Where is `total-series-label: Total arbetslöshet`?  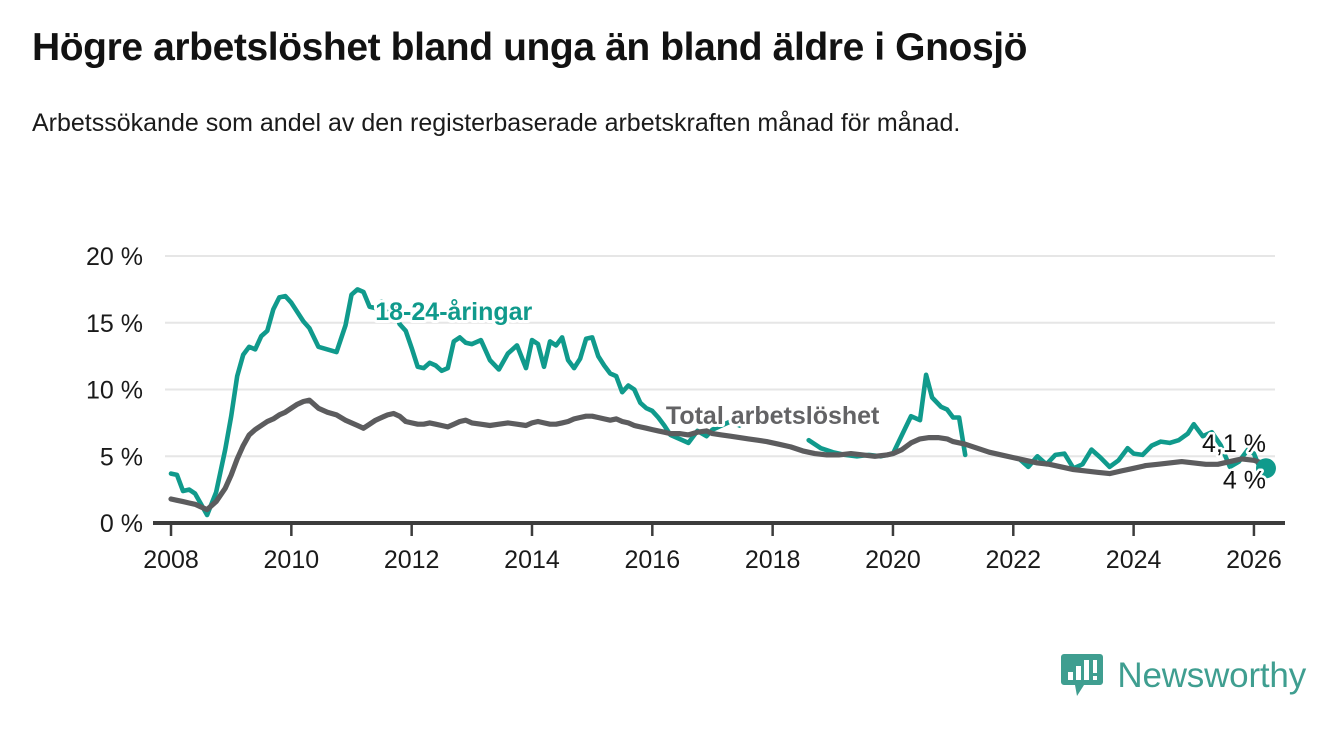
total-series-label: Total arbetslöshet is located at coordinates (773, 416).